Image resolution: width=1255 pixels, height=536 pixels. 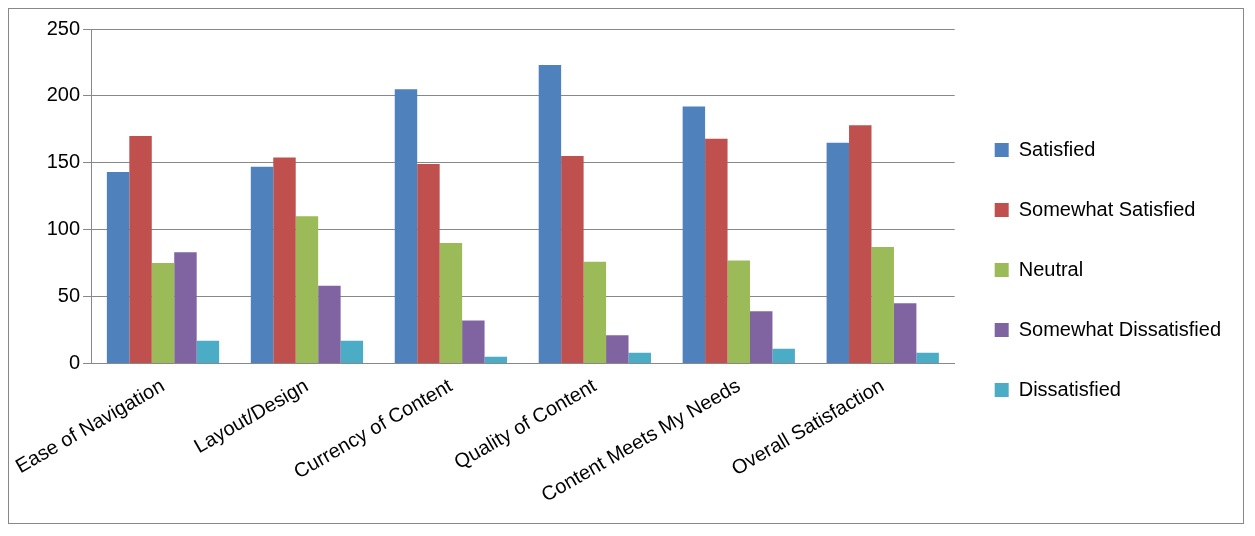 What do you see at coordinates (63, 27) in the screenshot?
I see `y-tick-label: 250` at bounding box center [63, 27].